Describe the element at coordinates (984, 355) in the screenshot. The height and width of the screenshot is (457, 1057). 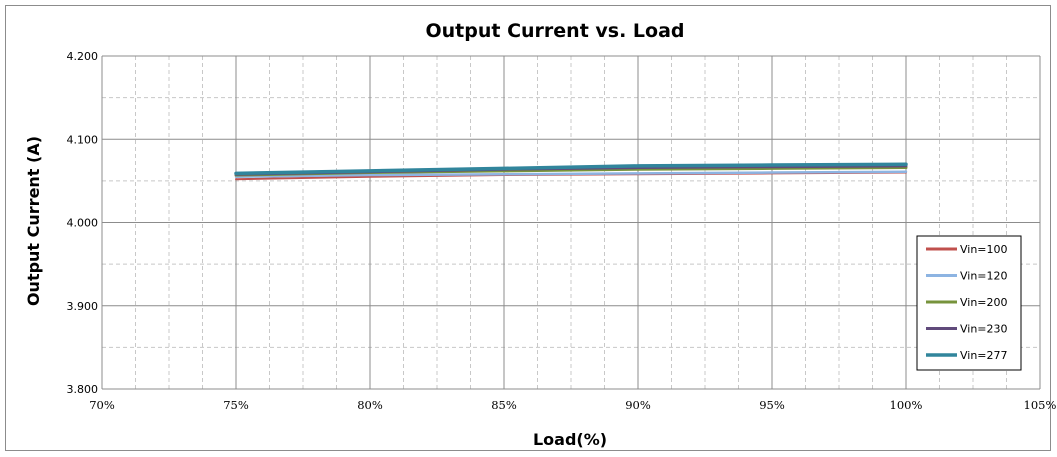
I see `legend-label: Vin=277` at that location.